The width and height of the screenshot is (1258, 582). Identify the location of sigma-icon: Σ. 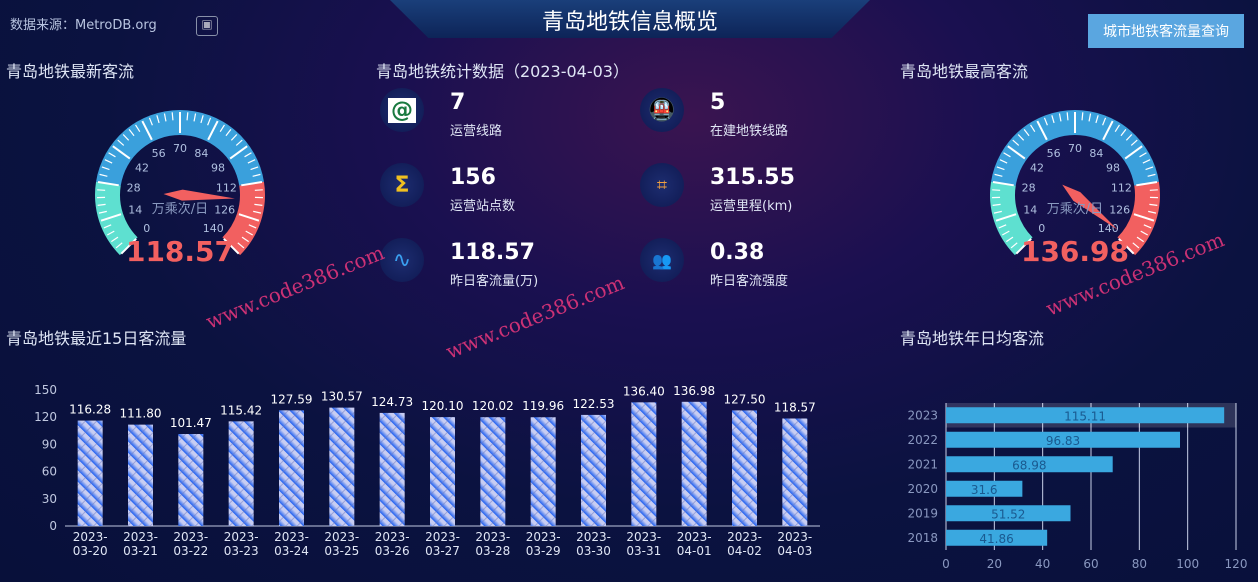
(402, 185).